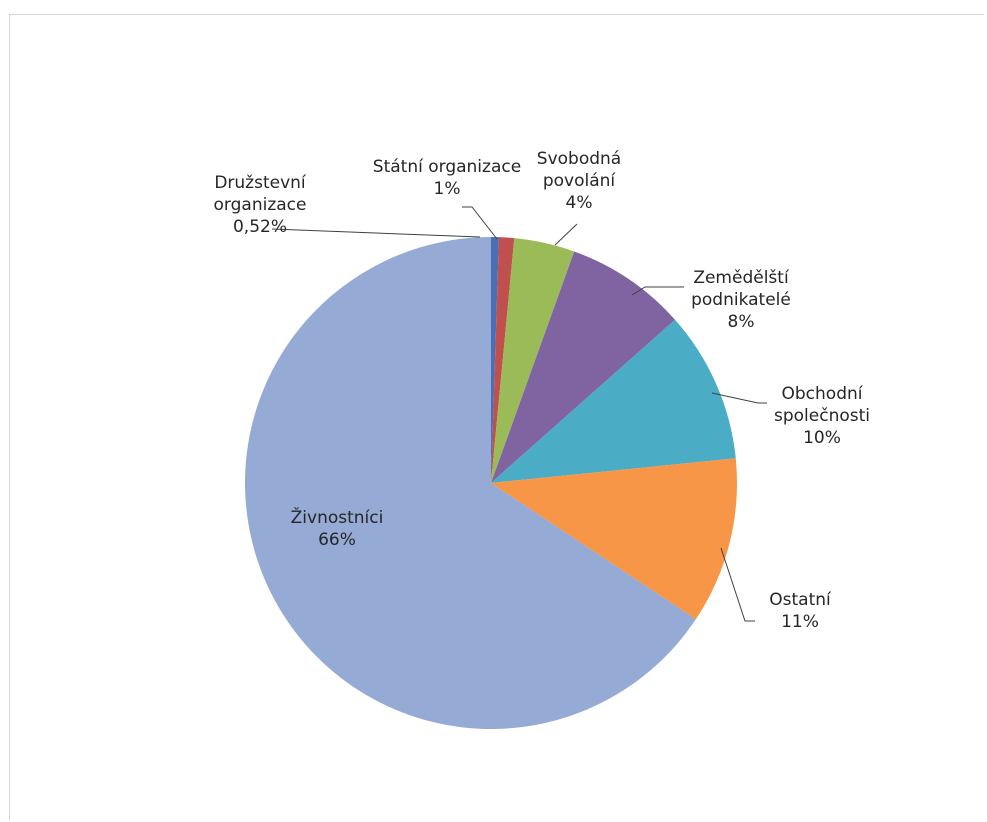 This screenshot has height=822, width=987. I want to click on slice-data-label: Svobodná povolání 4%, so click(579, 181).